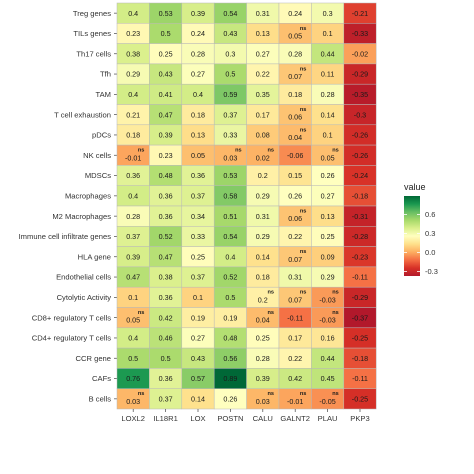 The image size is (474, 474). I want to click on cell-value-label: 0.42, so click(166, 317).